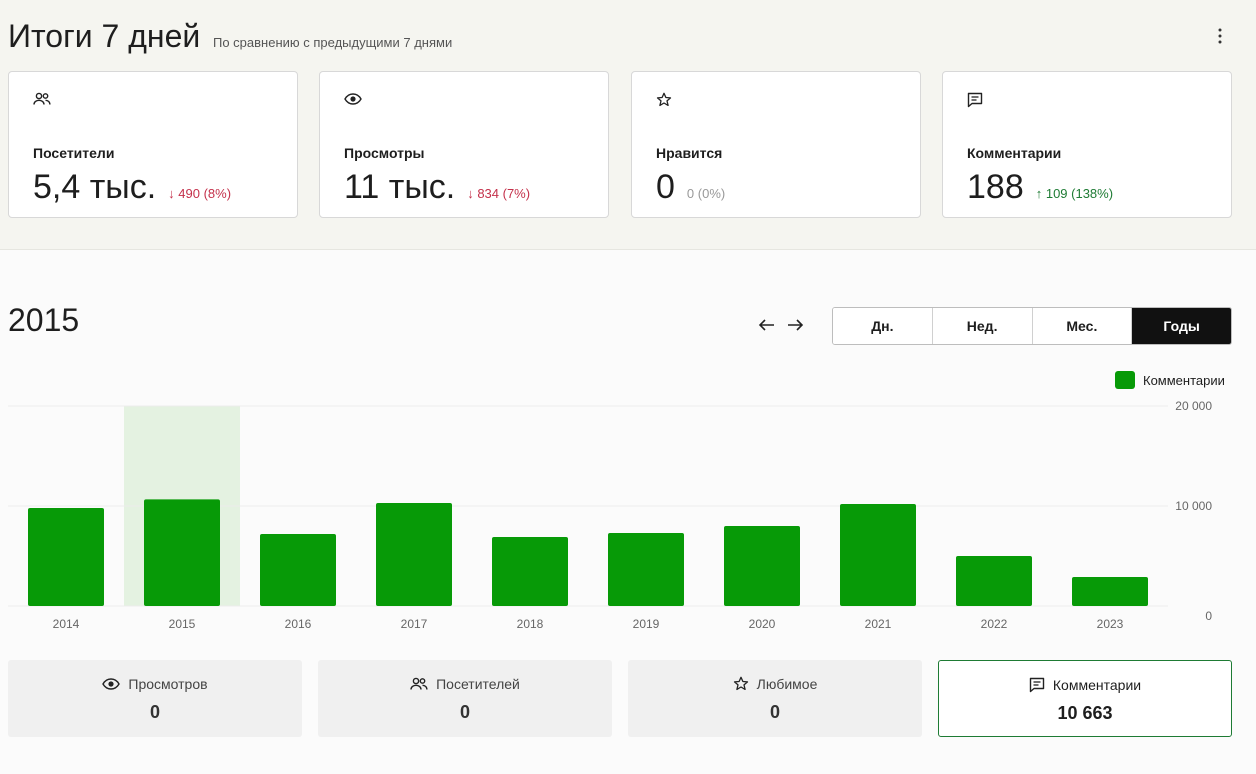 This screenshot has height=774, width=1256. I want to click on tab-days: Дн., so click(883, 326).